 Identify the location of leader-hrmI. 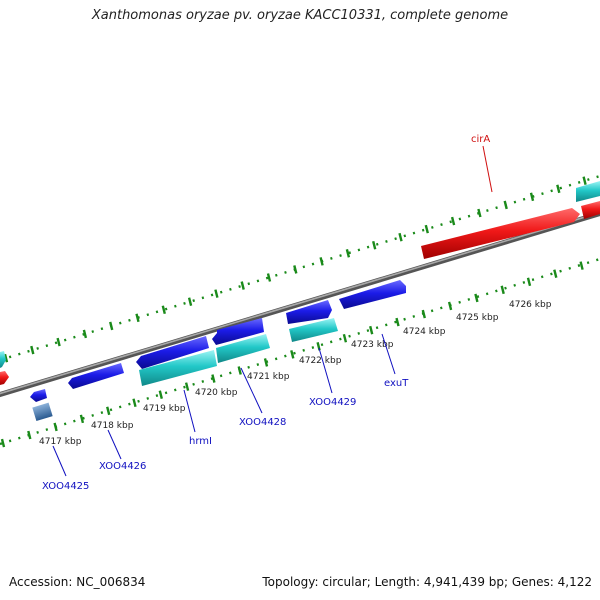
(189, 411).